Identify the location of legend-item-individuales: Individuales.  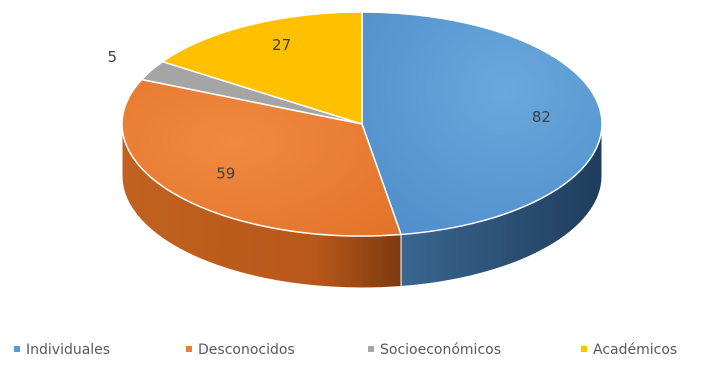
(62, 350).